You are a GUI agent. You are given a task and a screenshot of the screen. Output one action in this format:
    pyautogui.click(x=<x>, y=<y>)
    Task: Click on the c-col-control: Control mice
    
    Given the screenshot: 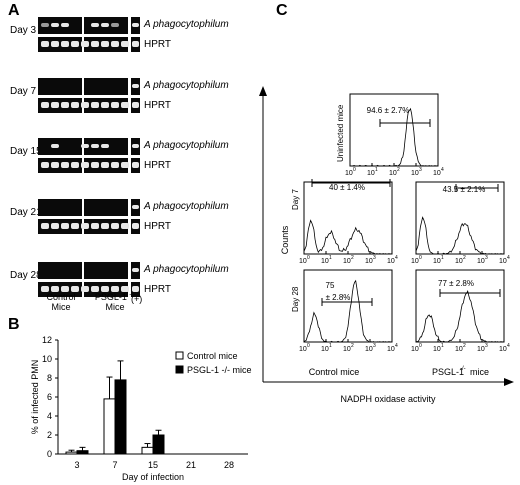 What is the action you would take?
    pyautogui.click(x=334, y=372)
    